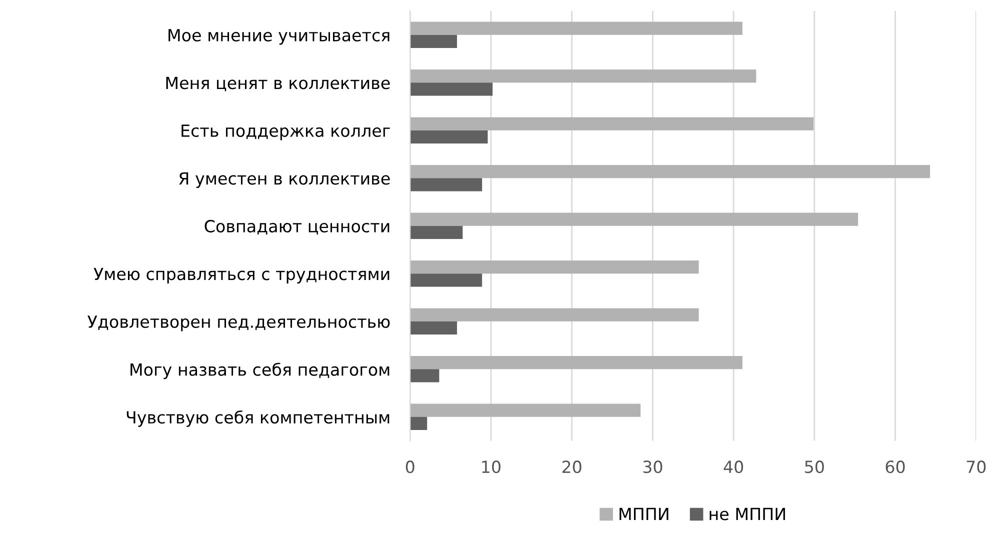 This screenshot has width=993, height=551. Describe the element at coordinates (410, 467) in the screenshot. I see `x-tick-label: 0` at that location.